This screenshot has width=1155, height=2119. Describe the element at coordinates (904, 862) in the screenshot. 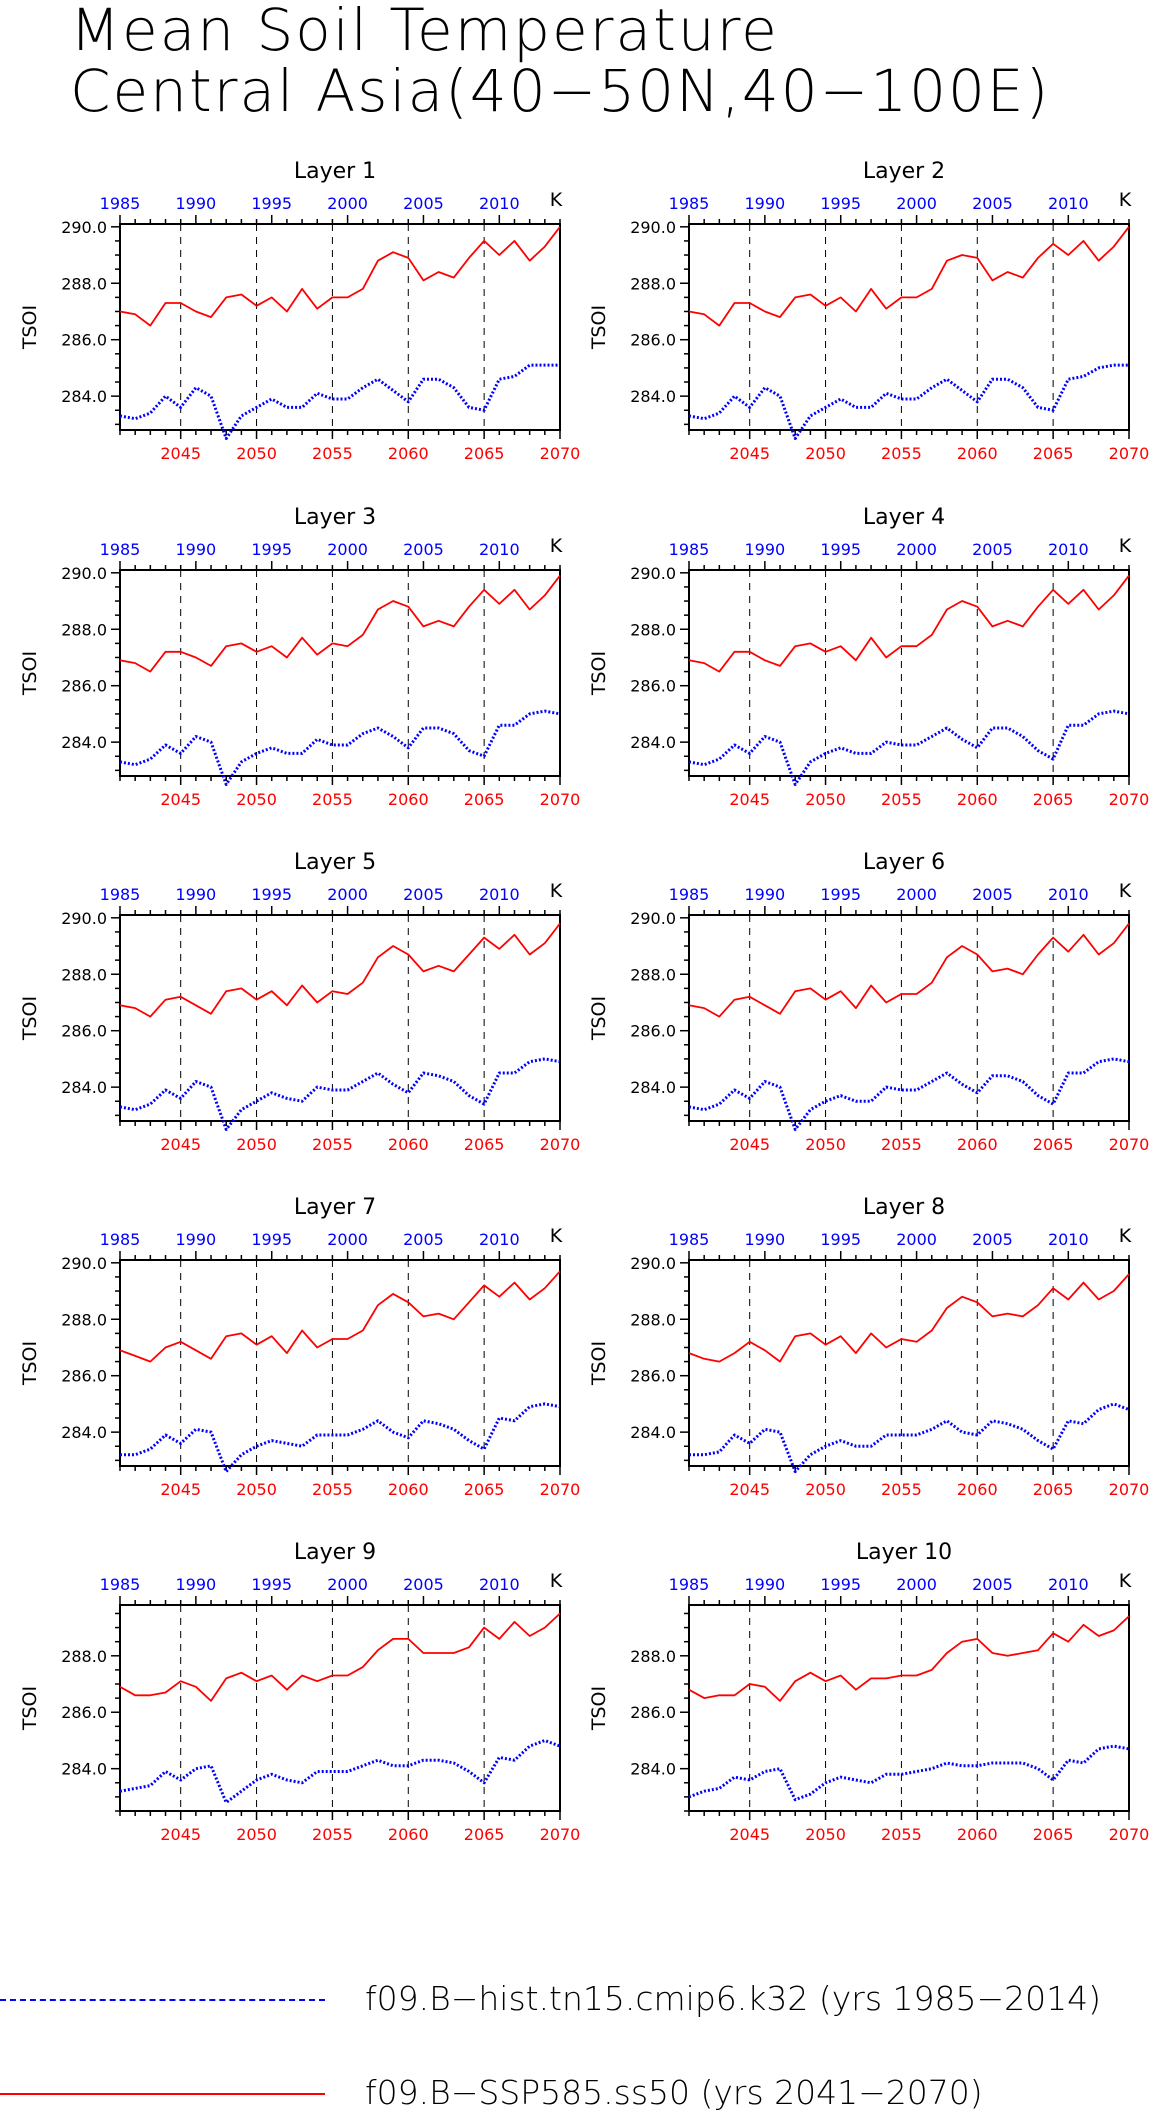

I see `panel-title: Layer 6` at that location.